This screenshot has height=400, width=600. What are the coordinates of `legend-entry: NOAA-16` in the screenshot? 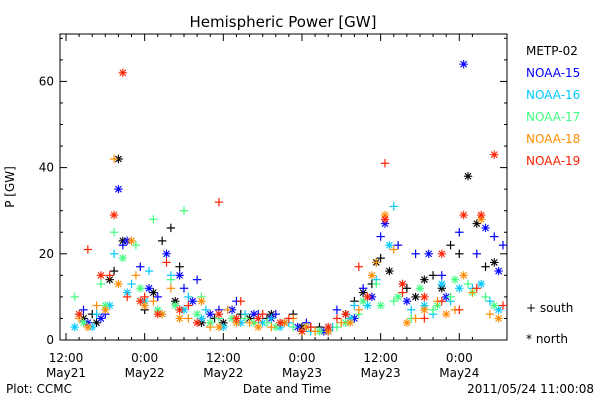 It's located at (553, 95).